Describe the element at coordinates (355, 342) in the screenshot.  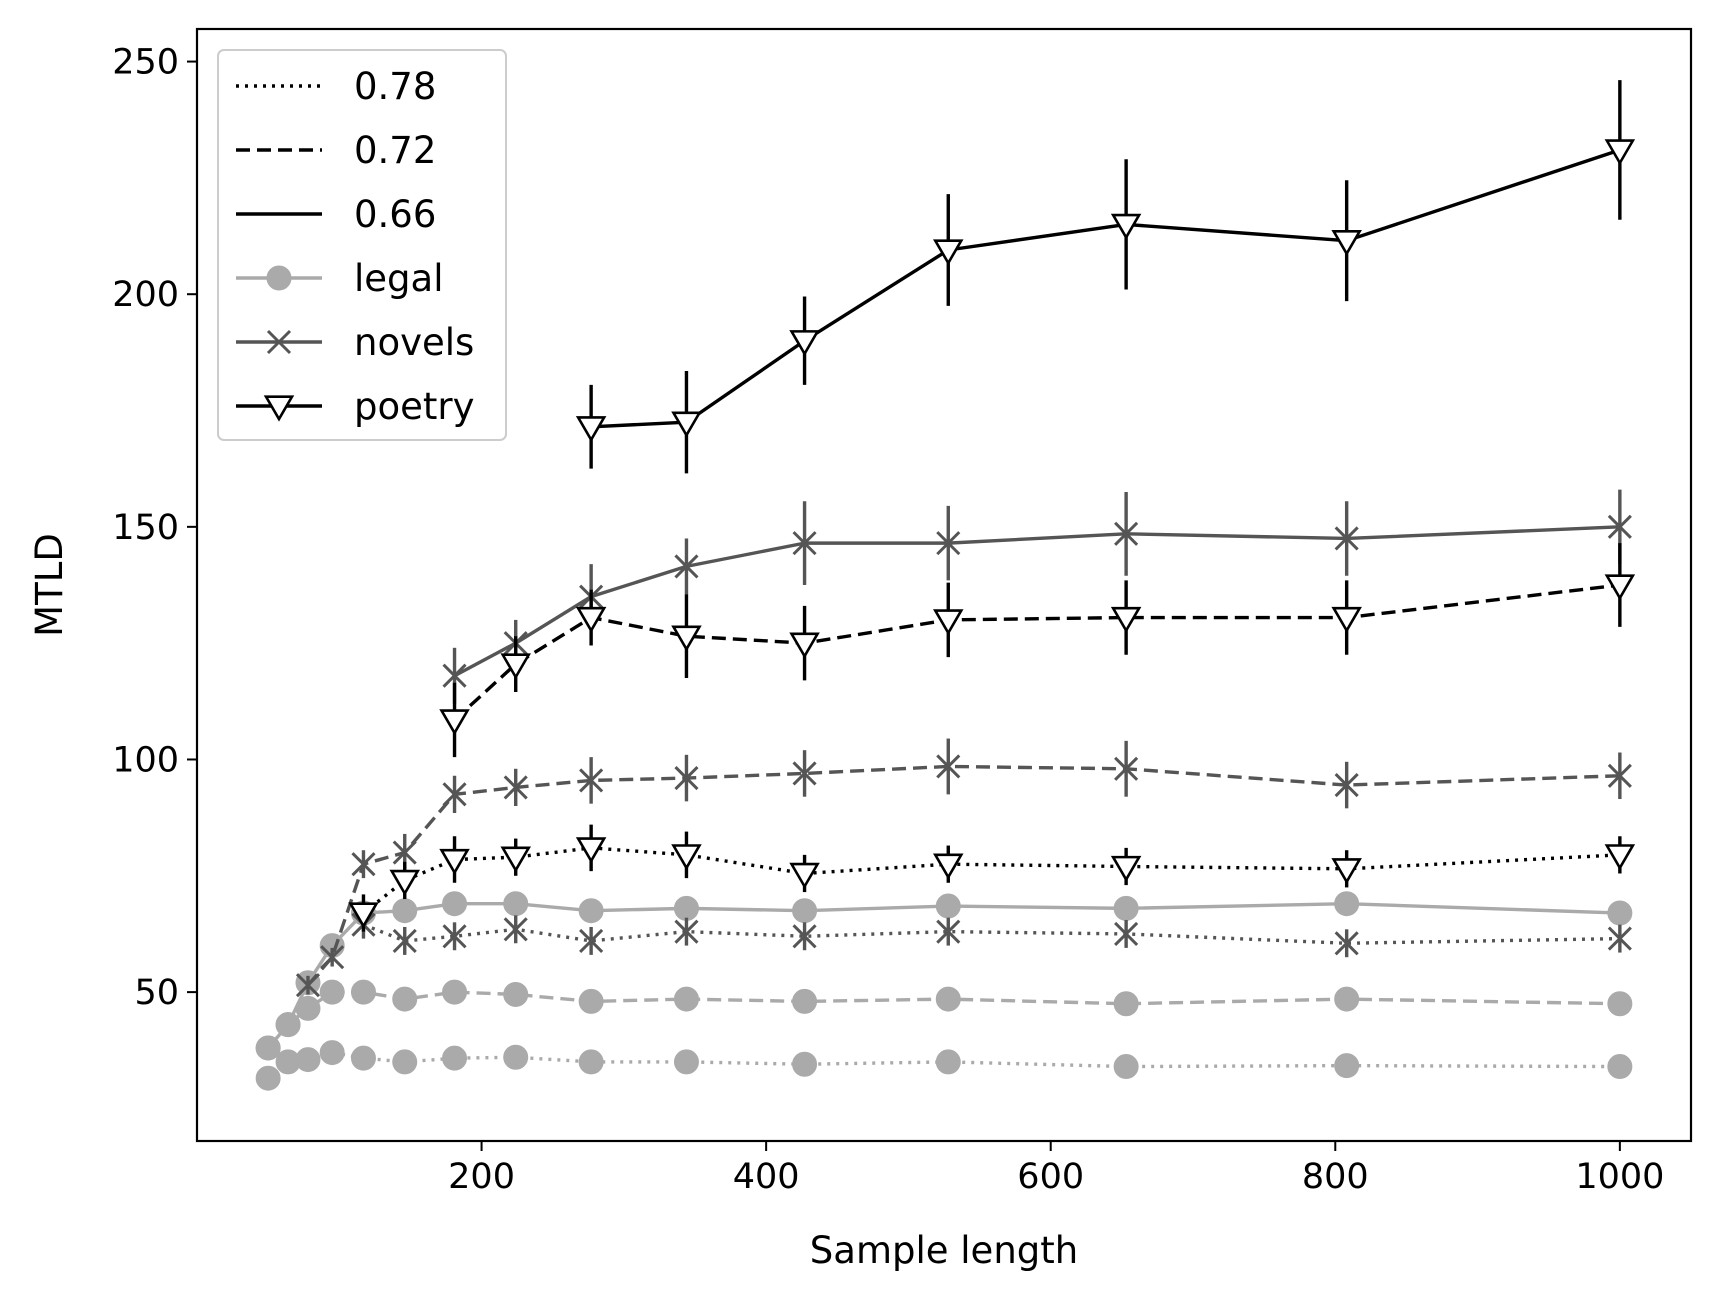
I see `legend-entry: novels` at that location.